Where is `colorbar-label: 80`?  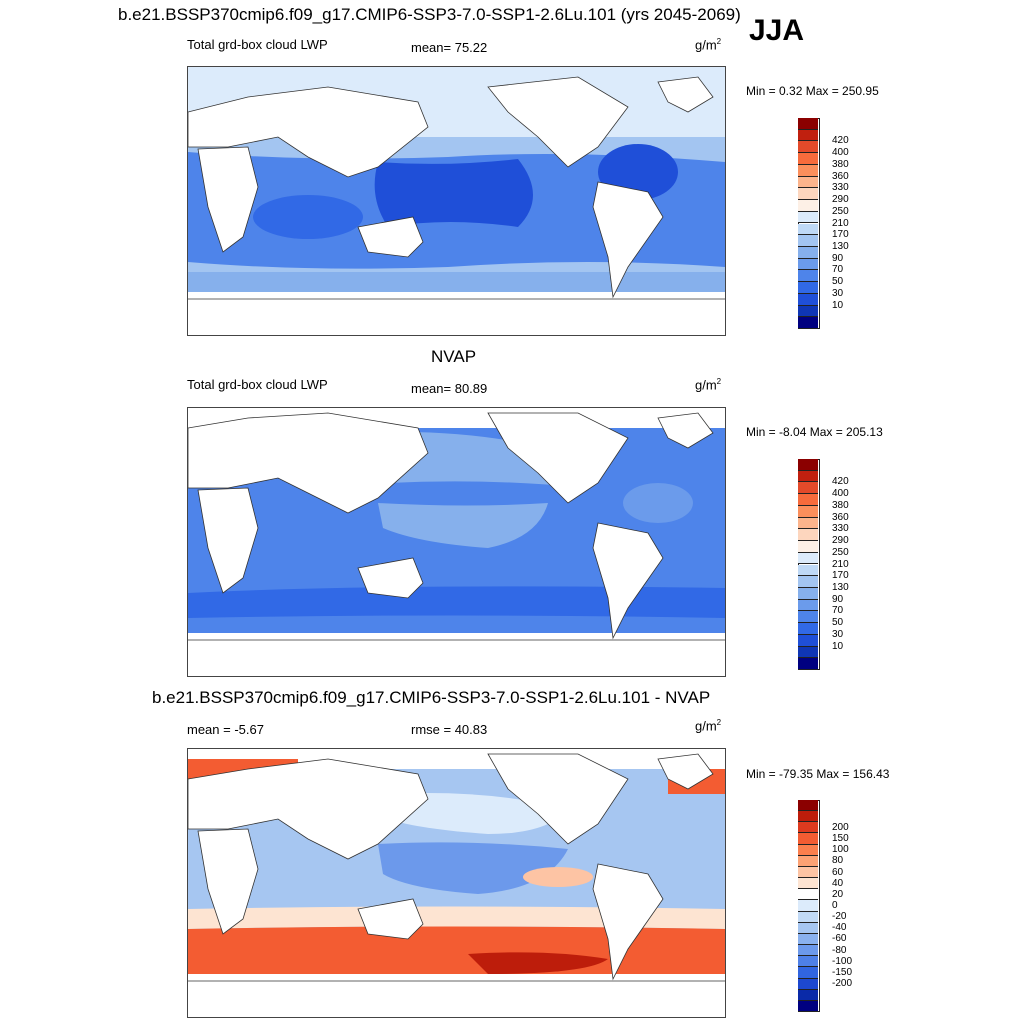
colorbar-label: 80 is located at coordinates (838, 861).